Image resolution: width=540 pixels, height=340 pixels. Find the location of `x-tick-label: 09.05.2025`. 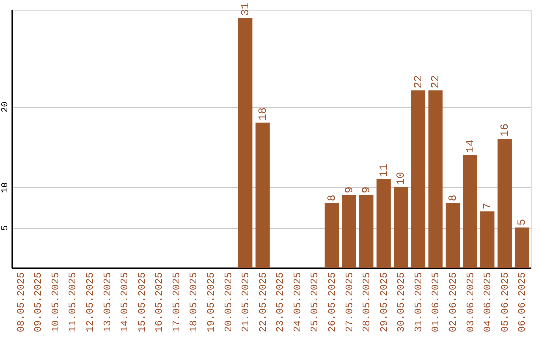

x-tick-label: 09.05.2025 is located at coordinates (40, 302).